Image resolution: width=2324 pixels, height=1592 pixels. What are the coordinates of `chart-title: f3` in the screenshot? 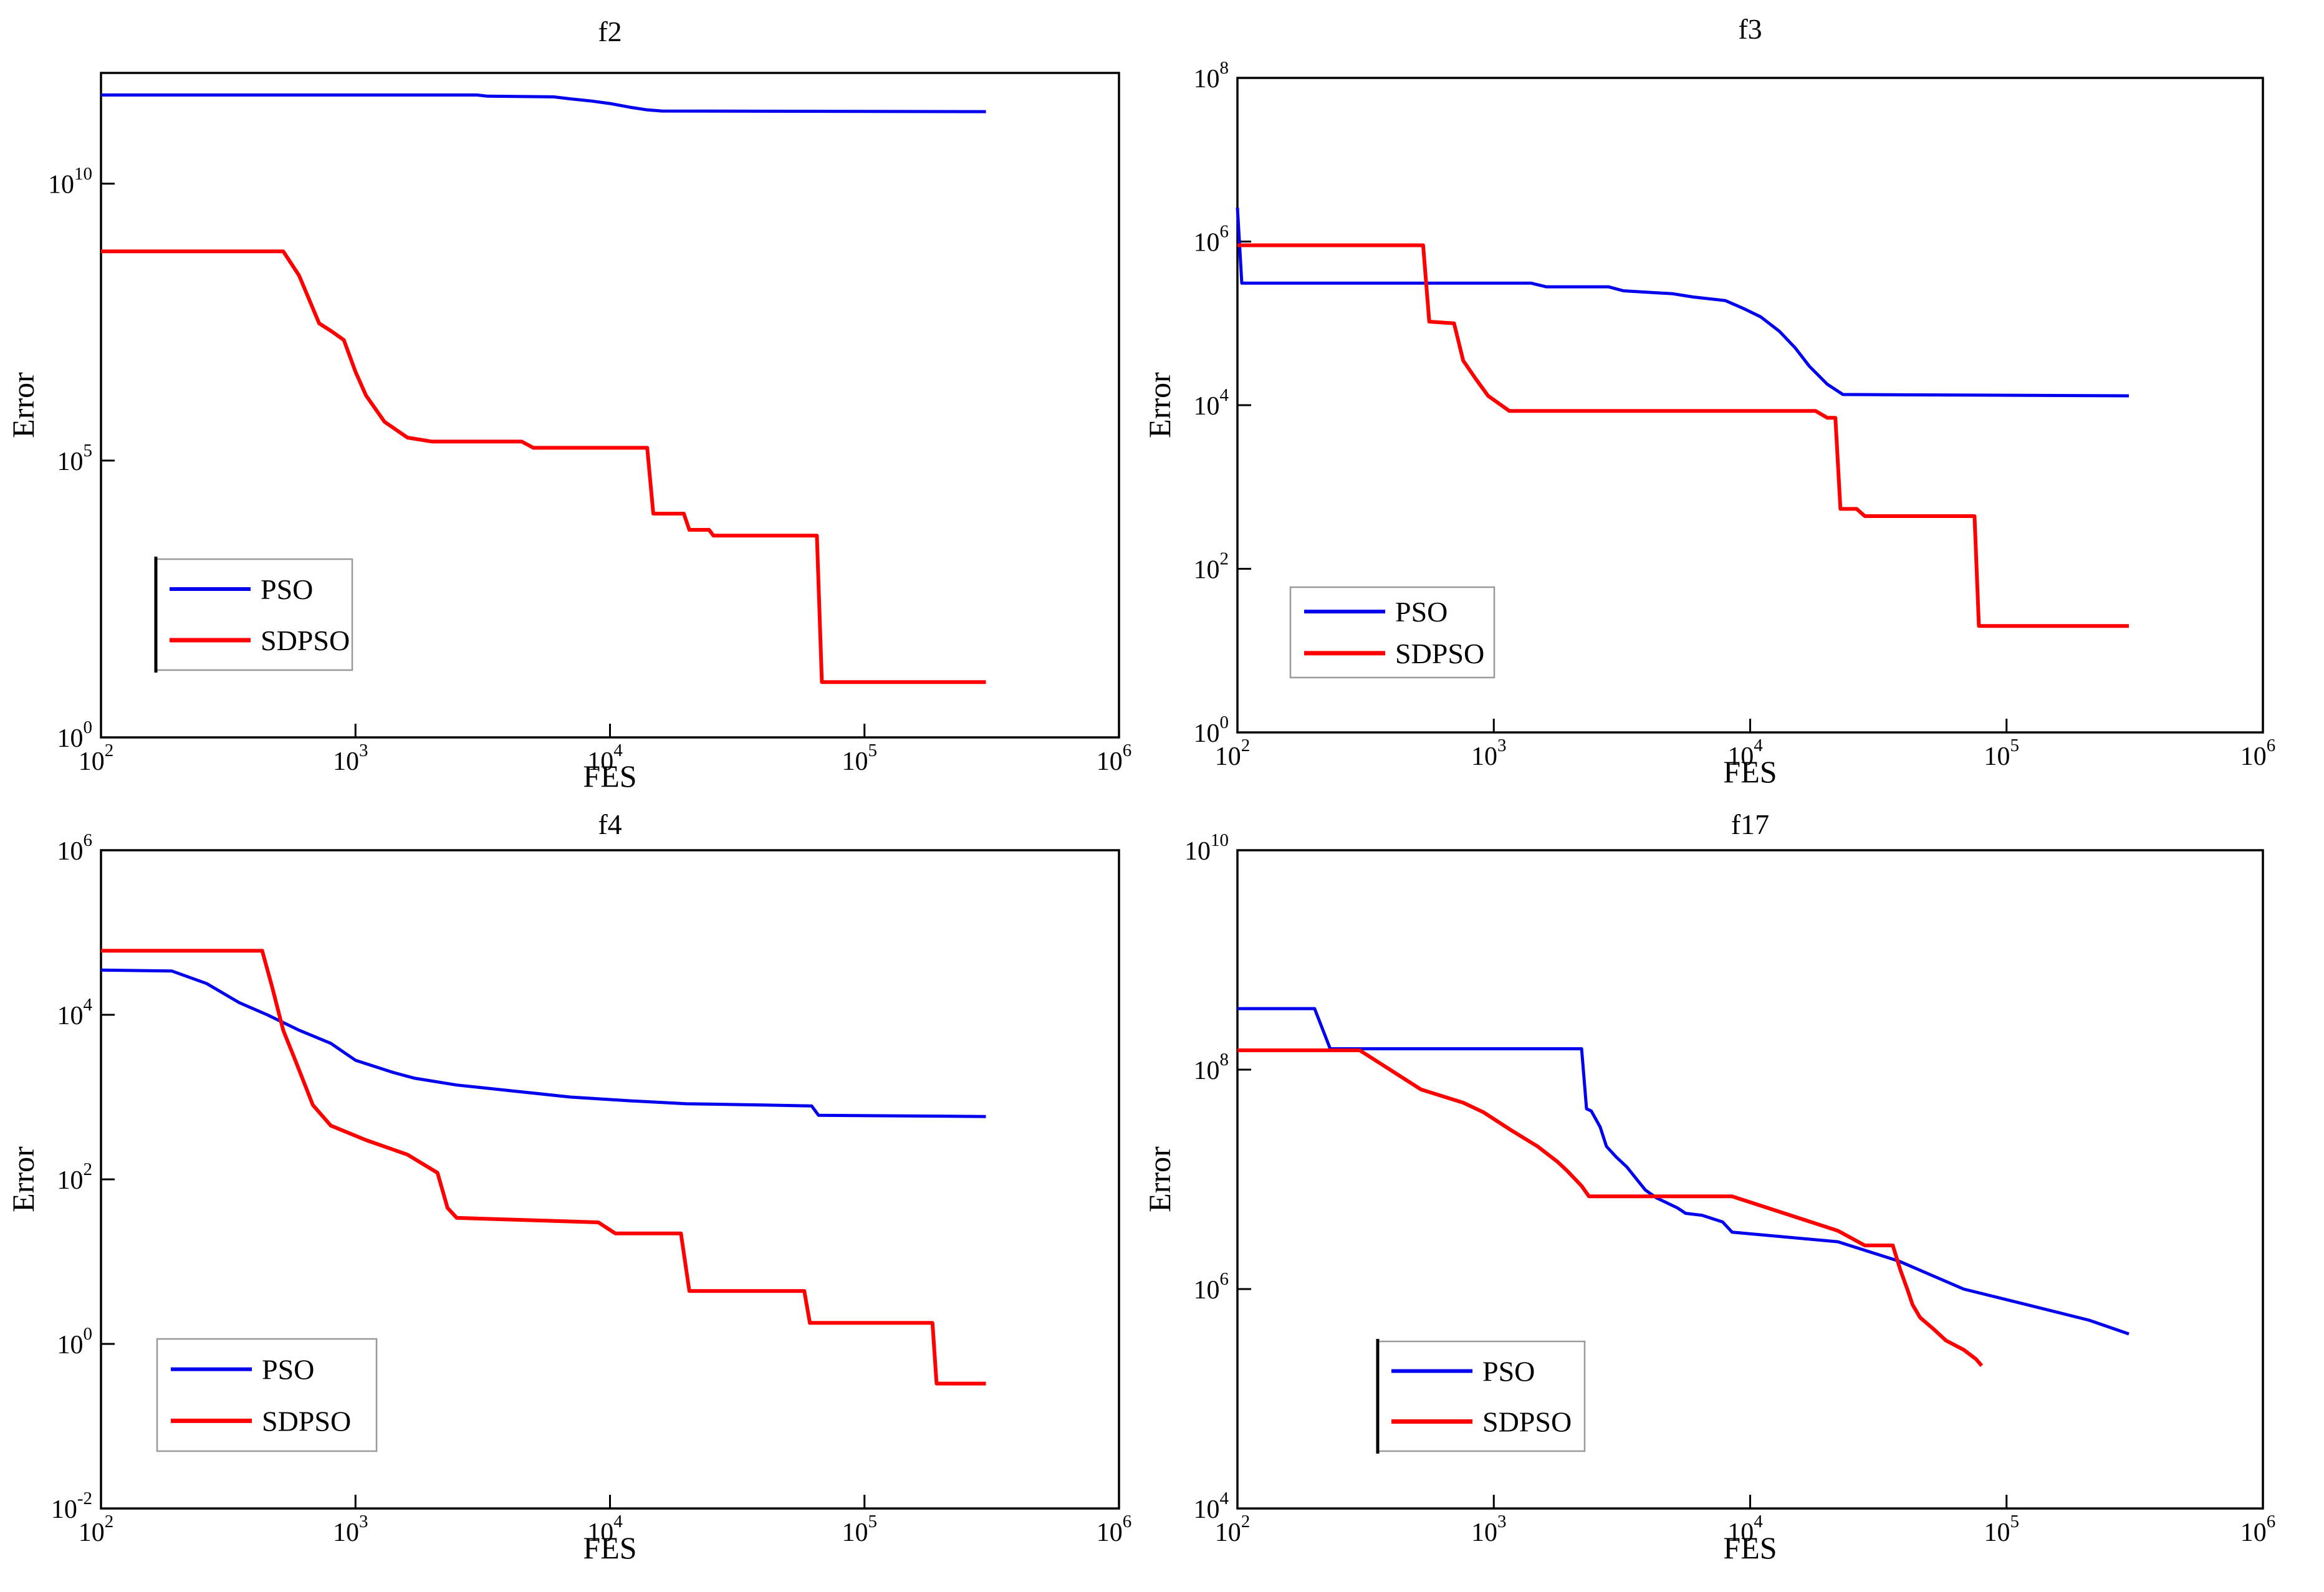 It's located at (1750, 29).